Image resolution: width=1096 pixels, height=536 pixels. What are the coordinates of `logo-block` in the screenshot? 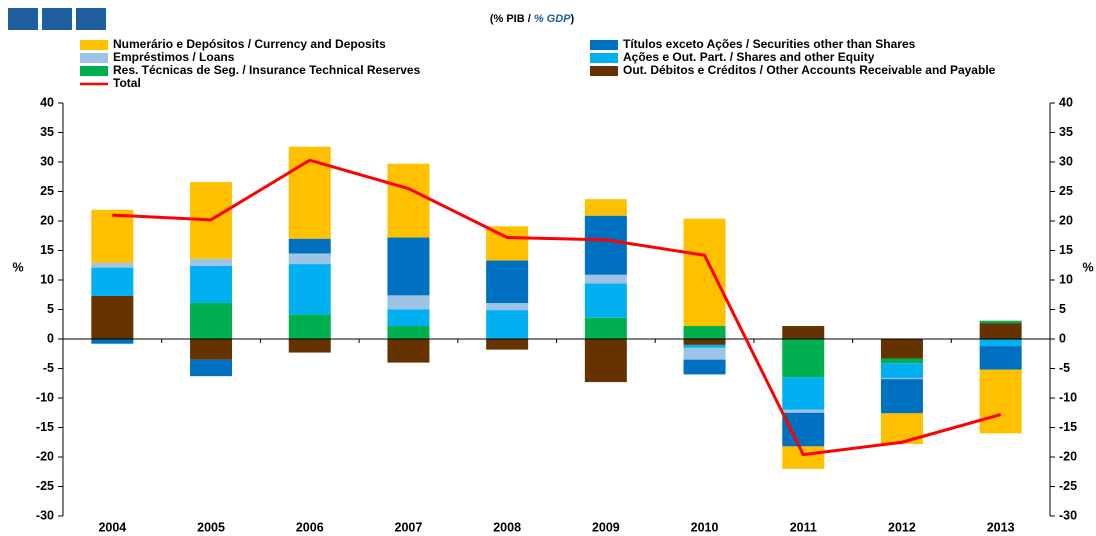 It's located at (23, 19).